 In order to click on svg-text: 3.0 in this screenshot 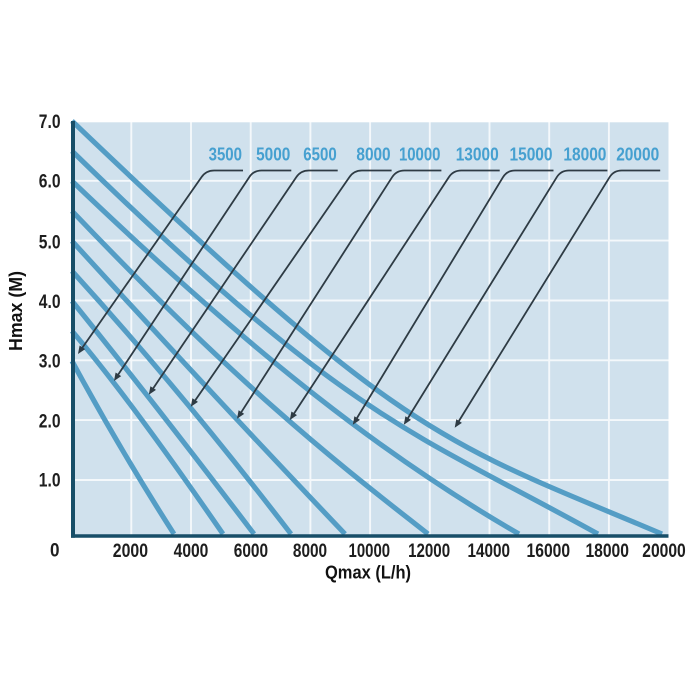, I will do `click(50, 362)`.